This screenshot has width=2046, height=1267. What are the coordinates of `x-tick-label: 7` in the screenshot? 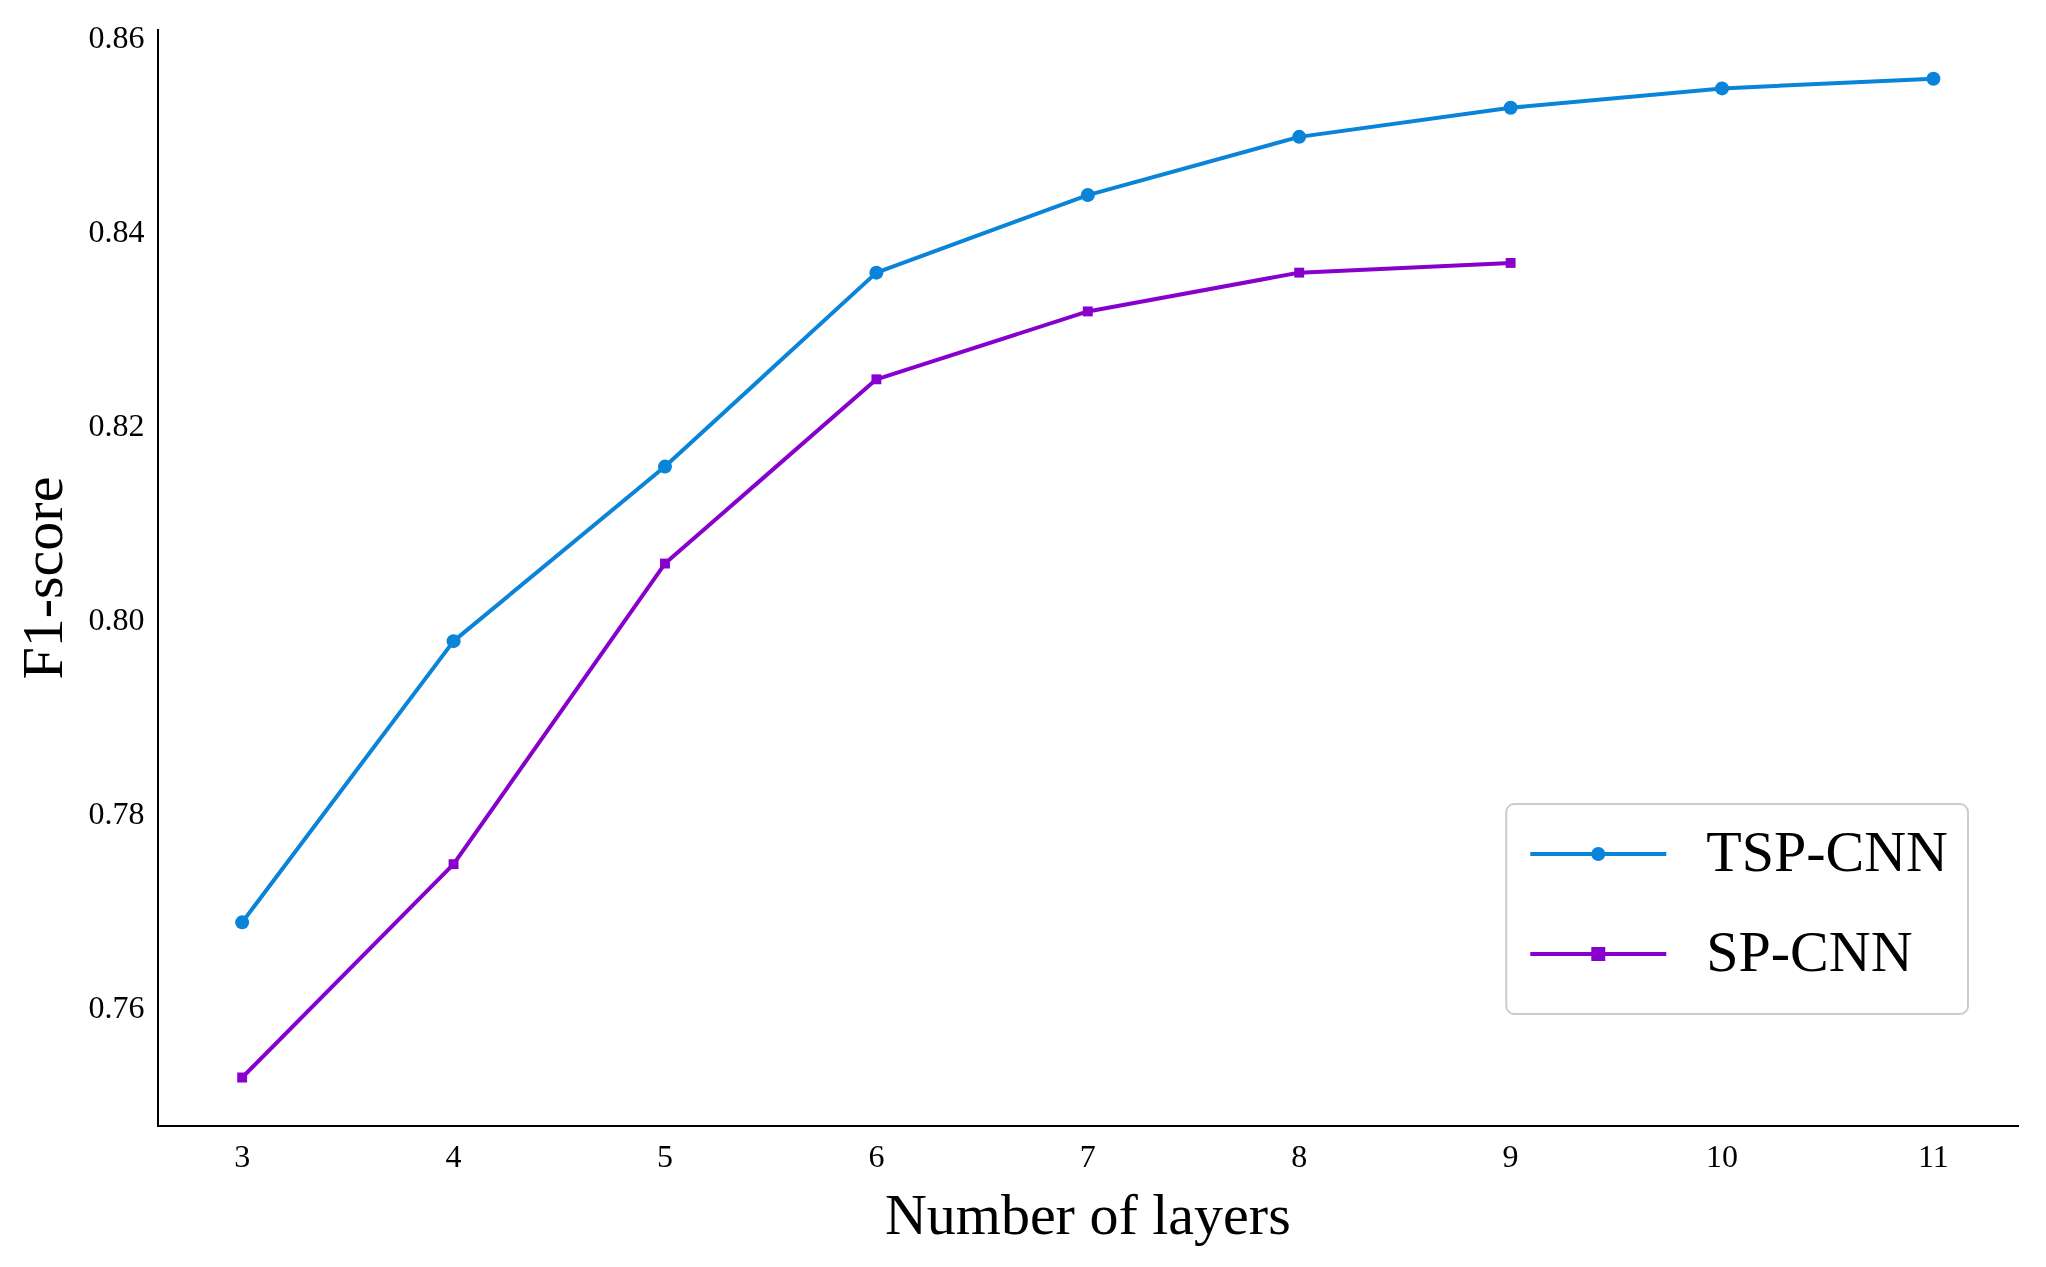 It's located at (1087, 1155).